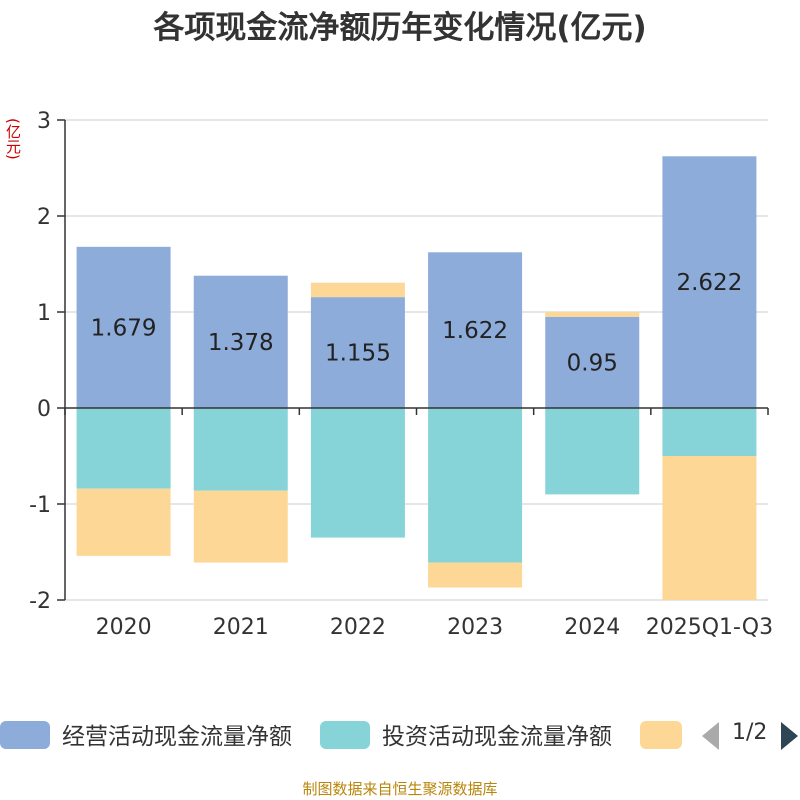  I want to click on y-tick-label: 2, so click(44, 217).